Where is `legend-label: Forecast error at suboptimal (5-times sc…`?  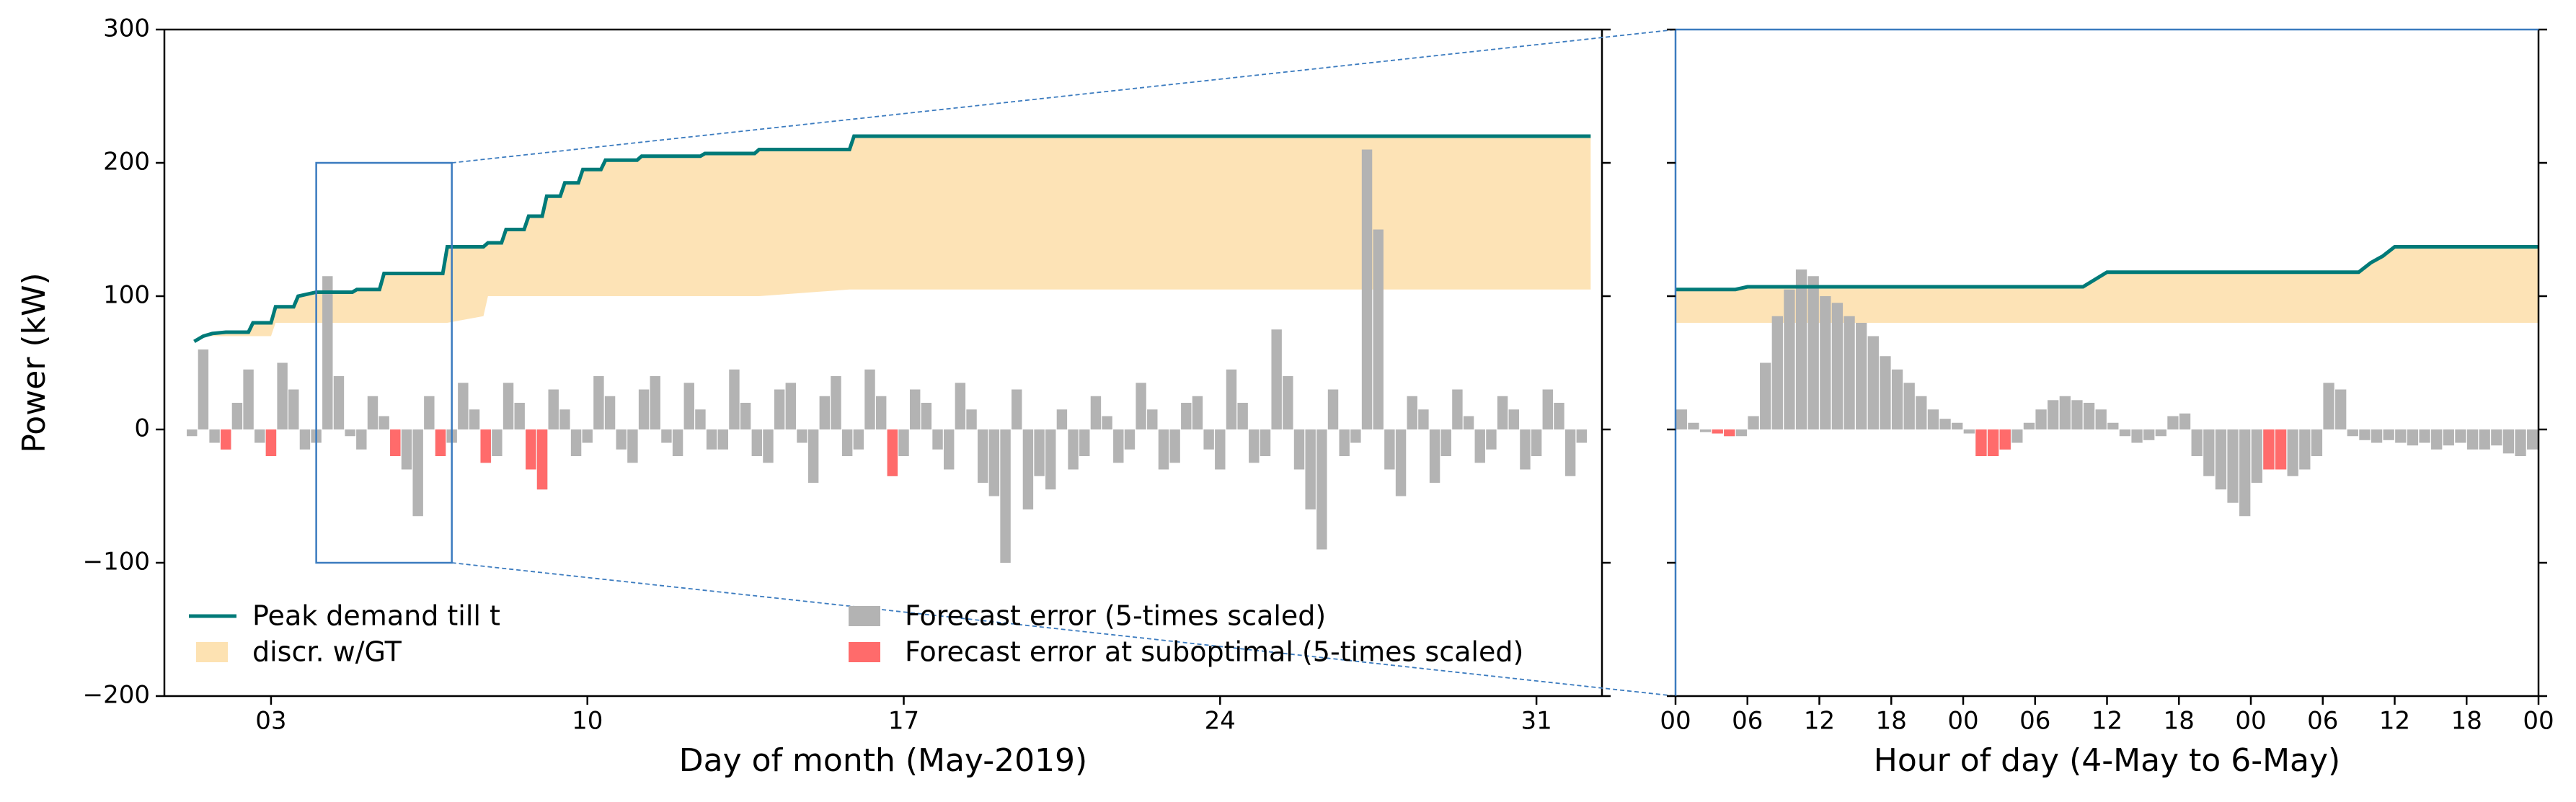
legend-label: Forecast error at suboptimal (5-times sc… is located at coordinates (1214, 652).